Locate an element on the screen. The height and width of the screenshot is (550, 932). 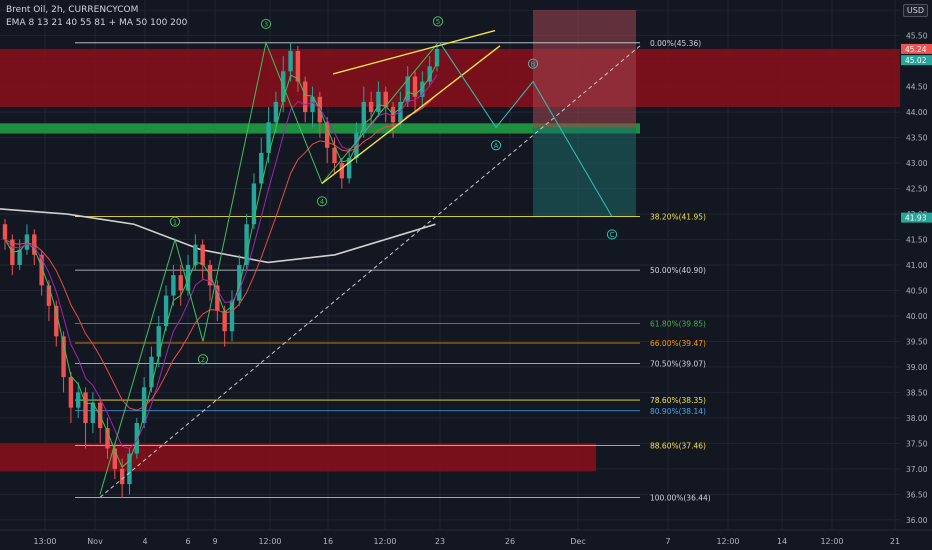
time-axis is located at coordinates (466, 540).